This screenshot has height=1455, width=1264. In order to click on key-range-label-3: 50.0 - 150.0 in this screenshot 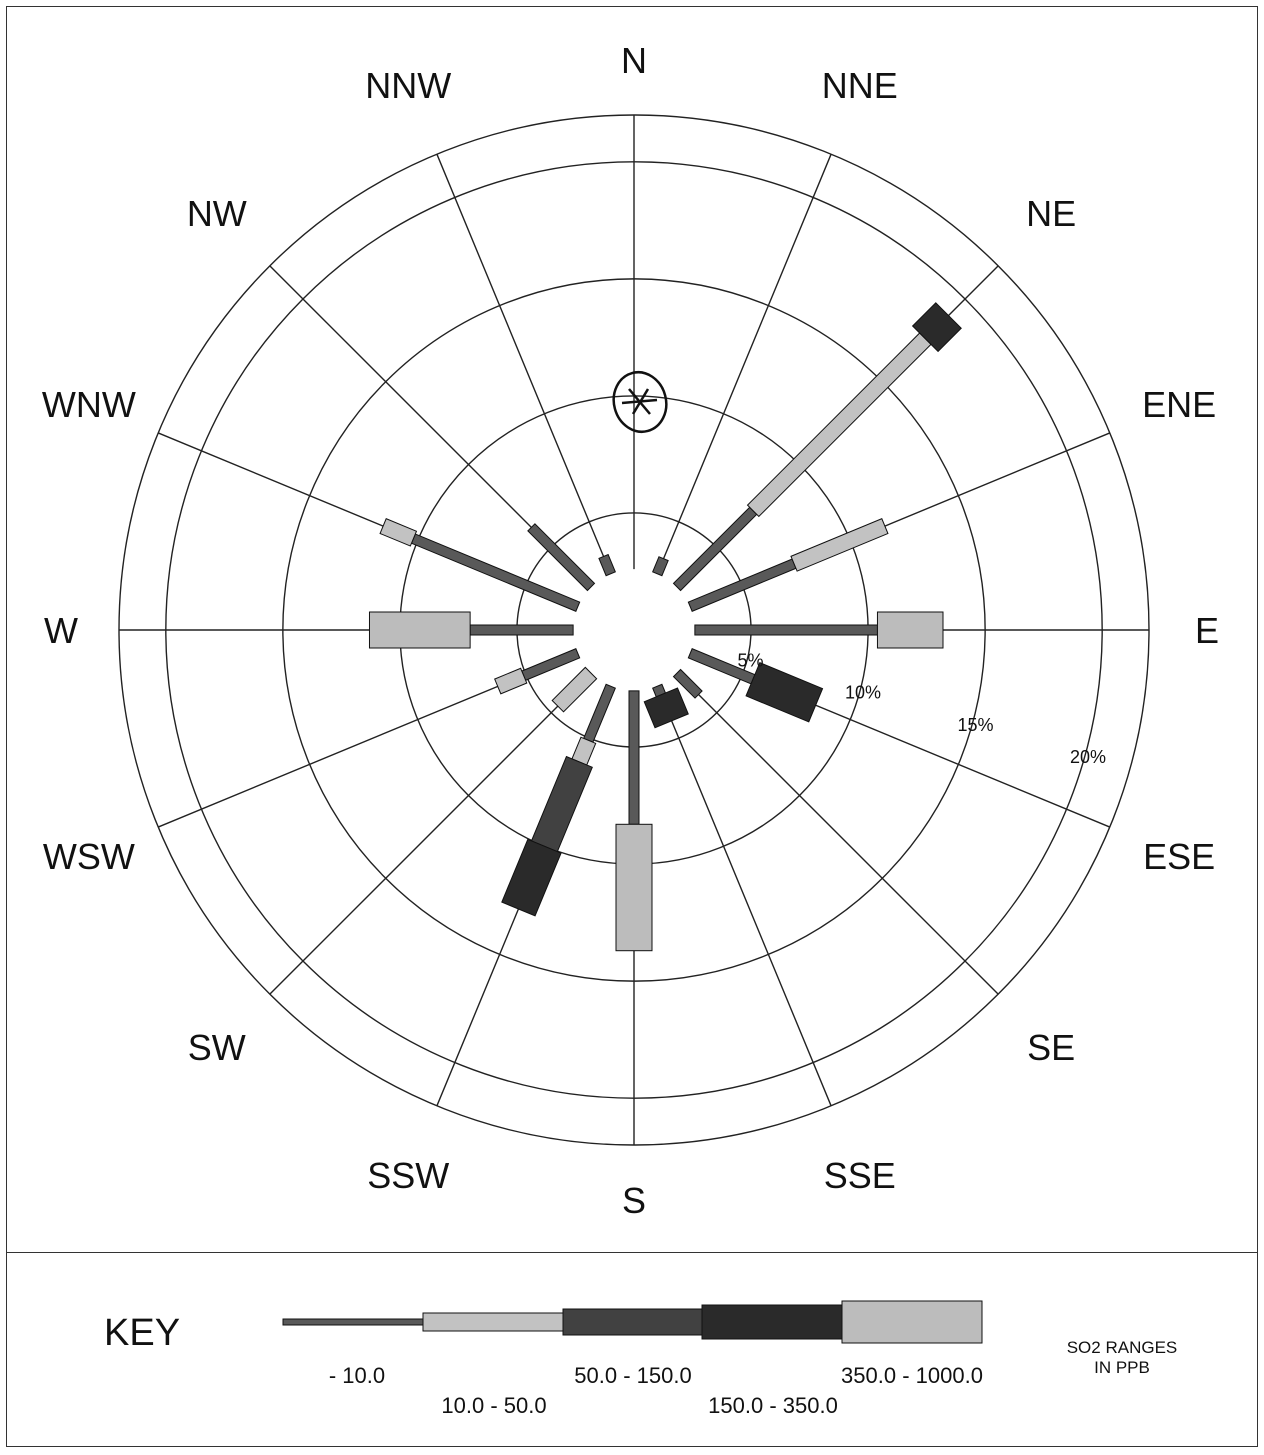, I will do `click(632, 1375)`.